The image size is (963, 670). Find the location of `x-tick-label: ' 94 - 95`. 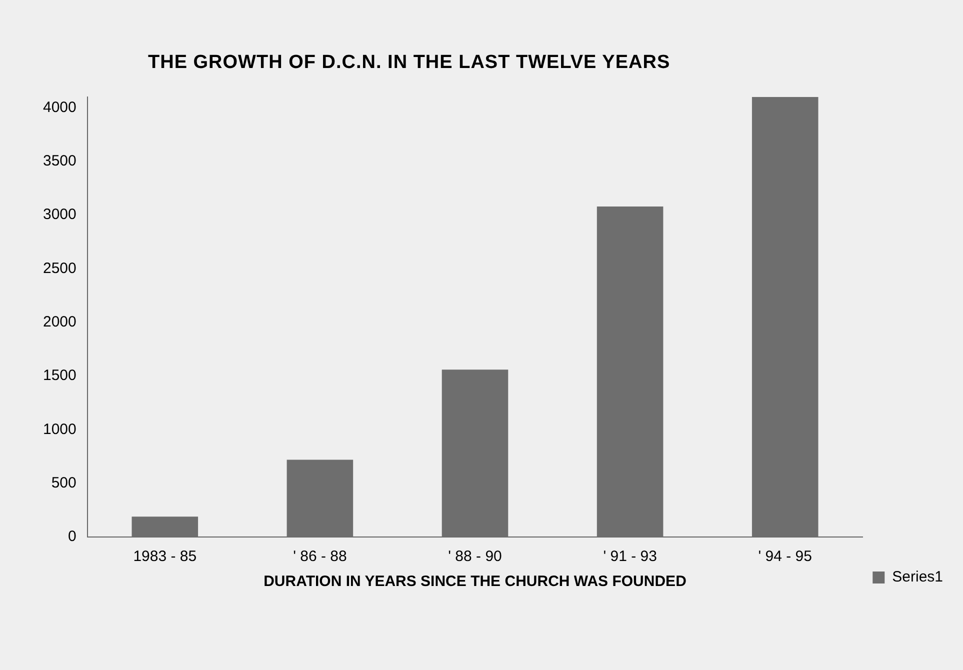

x-tick-label: ' 94 - 95 is located at coordinates (785, 557).